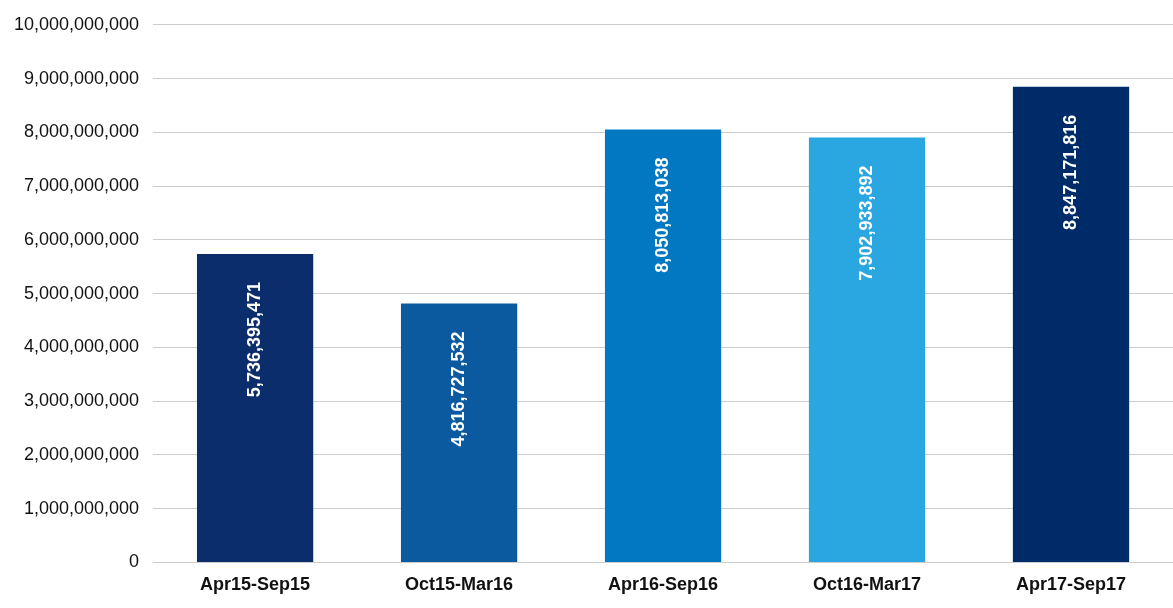 This screenshot has height=608, width=1173. Describe the element at coordinates (459, 584) in the screenshot. I see `x-tick-label: Oct15-Mar16` at that location.